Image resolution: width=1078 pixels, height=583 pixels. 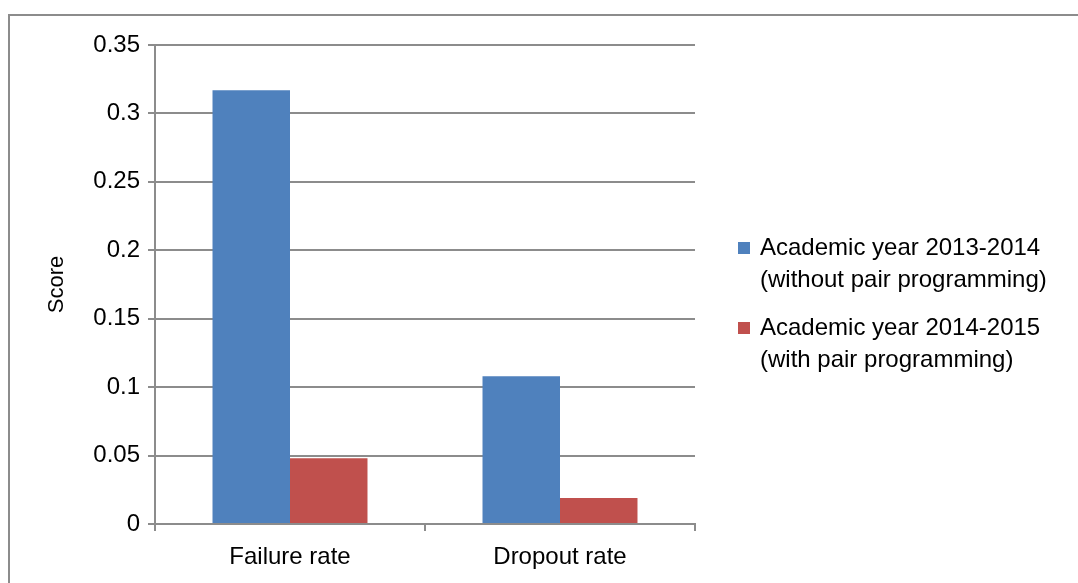 What do you see at coordinates (290, 556) in the screenshot?
I see `x-tick-label: Failure rate` at bounding box center [290, 556].